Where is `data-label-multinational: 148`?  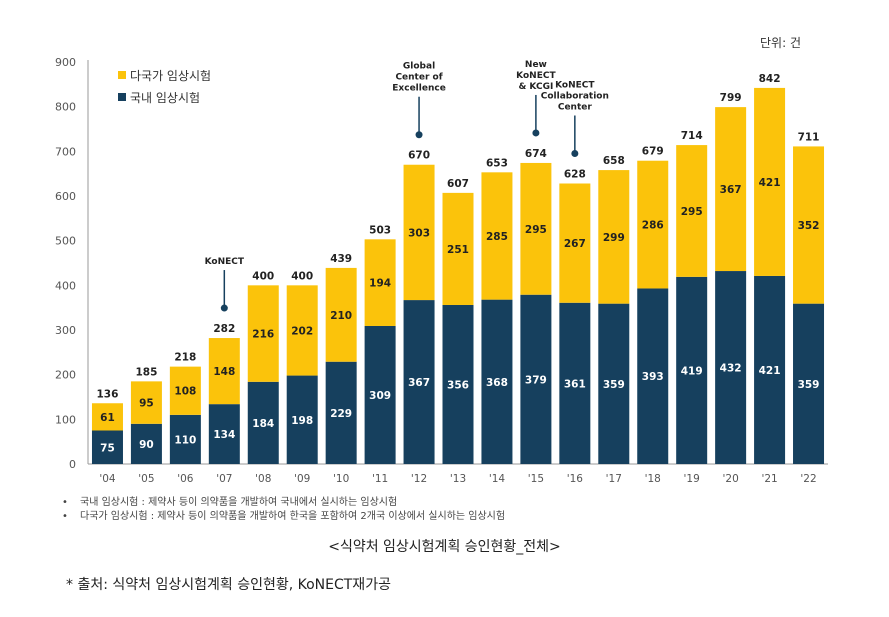
data-label-multinational: 148 is located at coordinates (224, 372).